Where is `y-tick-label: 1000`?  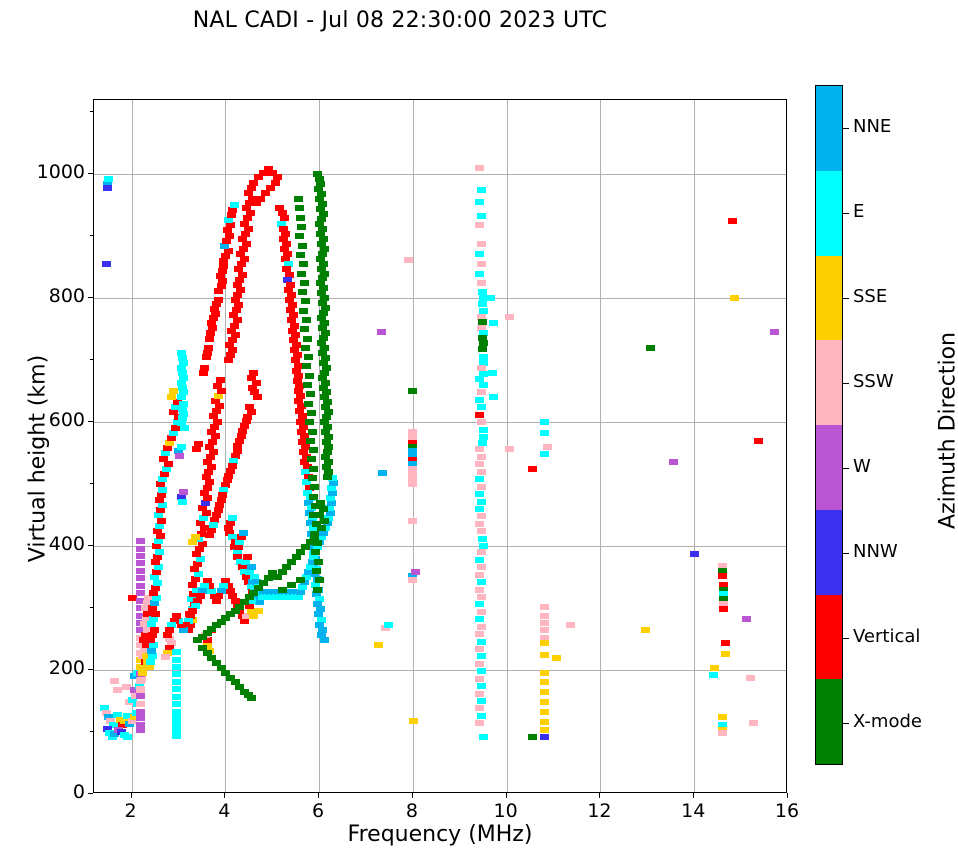 y-tick-label: 1000 is located at coordinates (60, 172).